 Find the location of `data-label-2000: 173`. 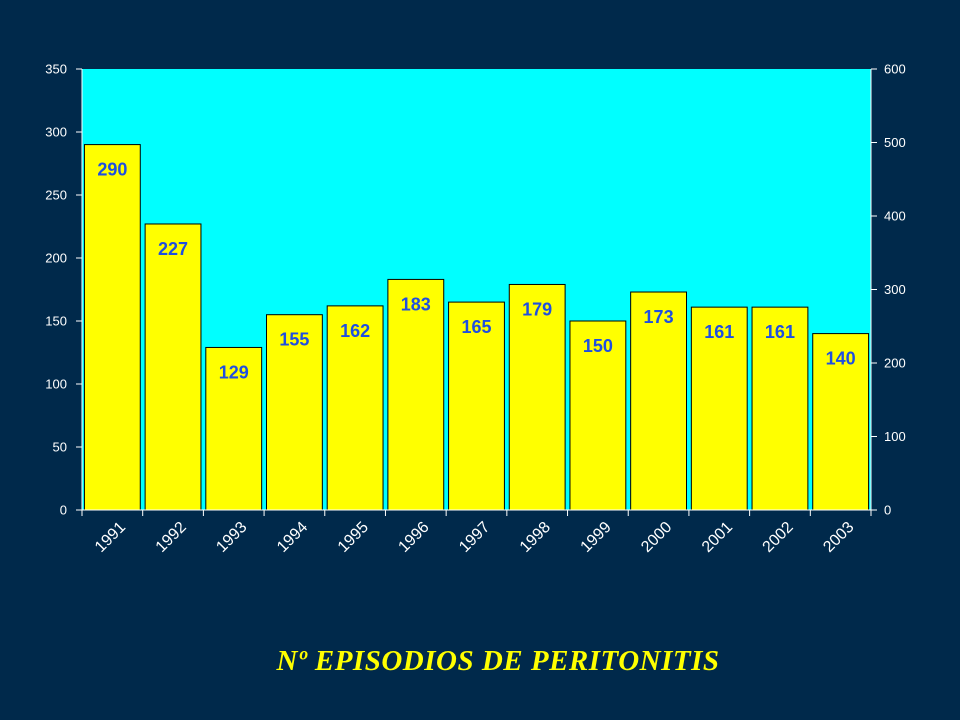

data-label-2000: 173 is located at coordinates (659, 317).